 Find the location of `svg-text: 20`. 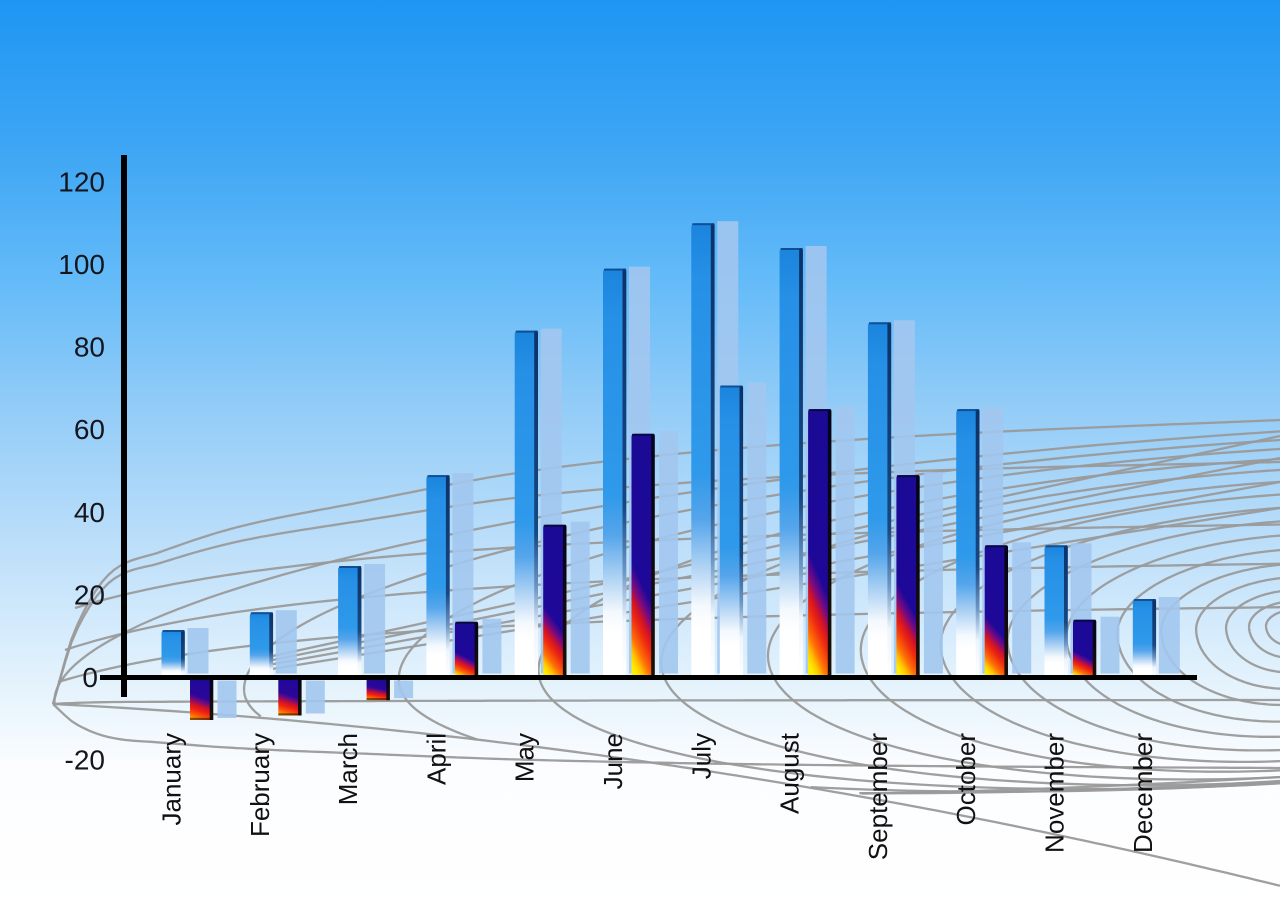

svg-text: 20 is located at coordinates (89, 594).